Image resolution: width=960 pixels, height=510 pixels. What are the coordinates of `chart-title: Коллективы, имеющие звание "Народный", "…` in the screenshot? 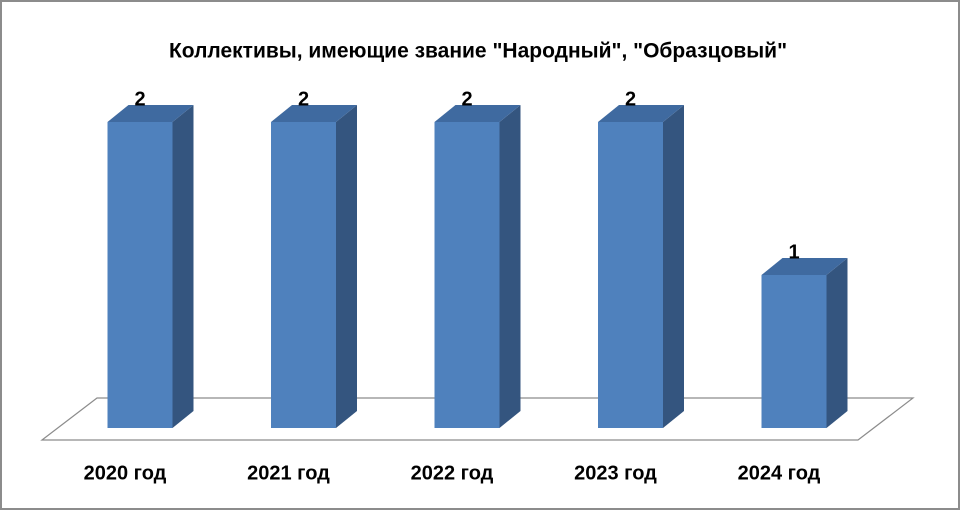 It's located at (478, 51).